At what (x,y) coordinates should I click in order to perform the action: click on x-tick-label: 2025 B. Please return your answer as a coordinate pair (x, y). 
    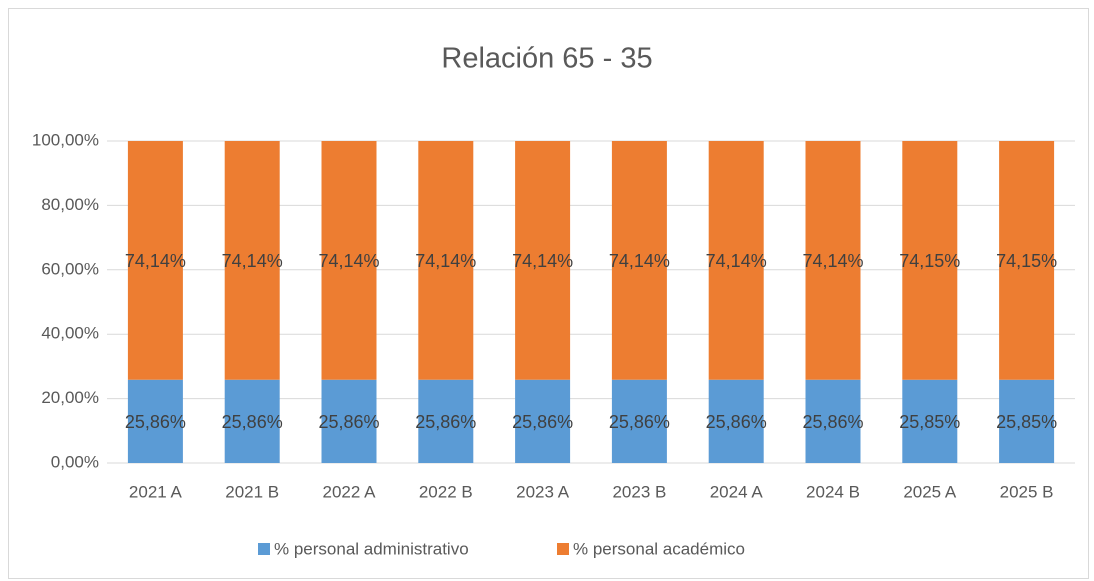
    Looking at the image, I should click on (1027, 491).